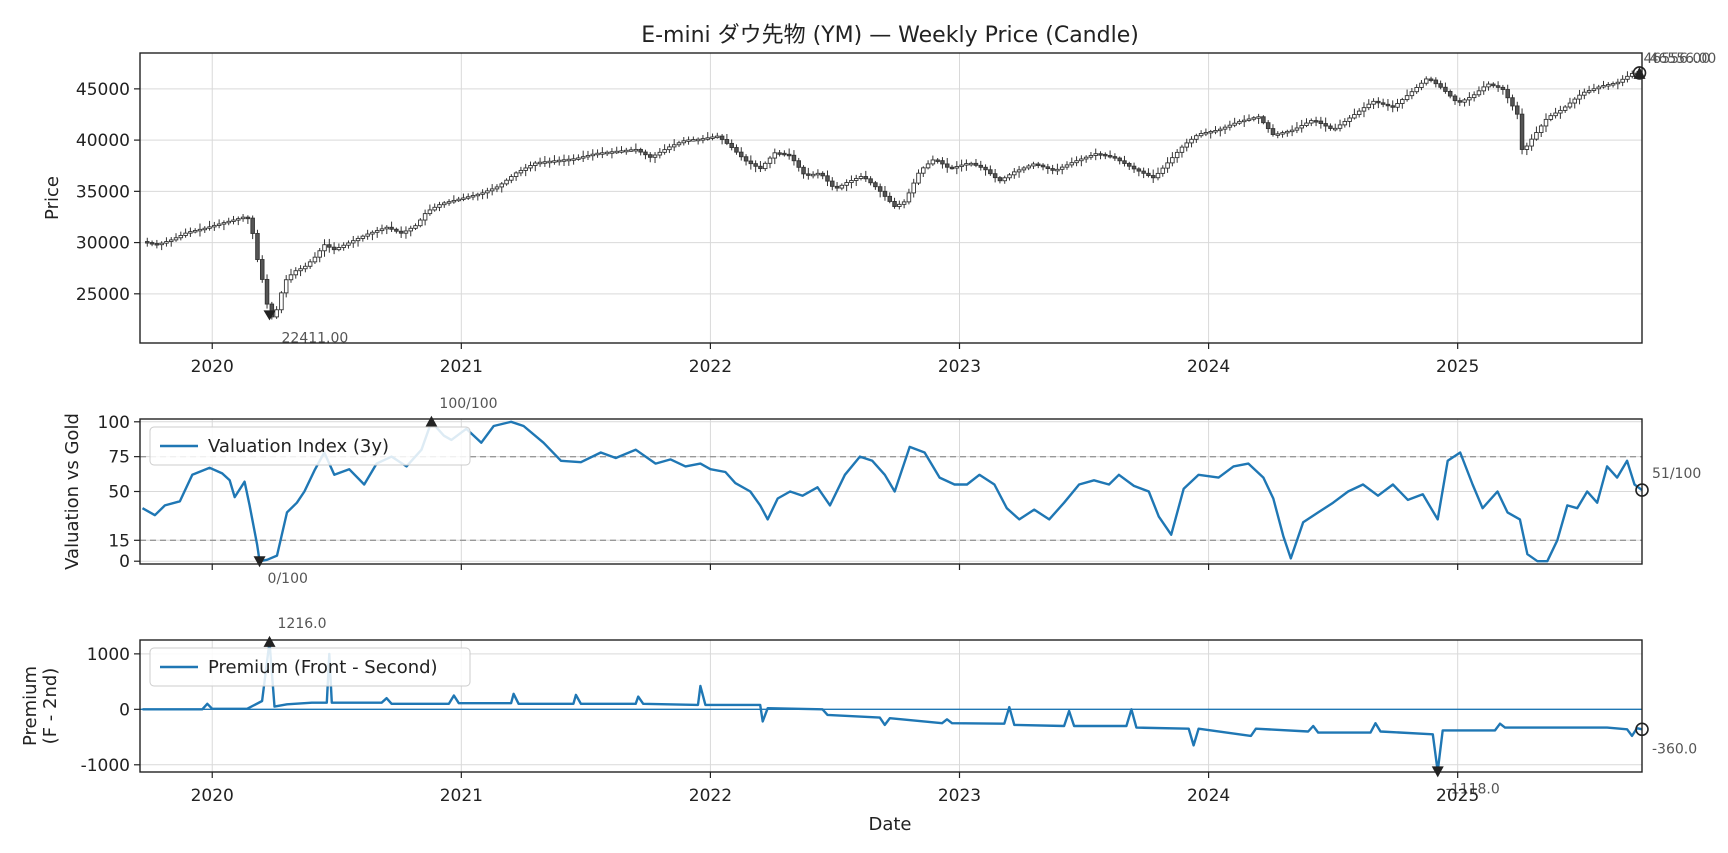 The height and width of the screenshot is (853, 1728). Describe the element at coordinates (1208, 796) in the screenshot. I see `x-tick-label: 2024` at that location.